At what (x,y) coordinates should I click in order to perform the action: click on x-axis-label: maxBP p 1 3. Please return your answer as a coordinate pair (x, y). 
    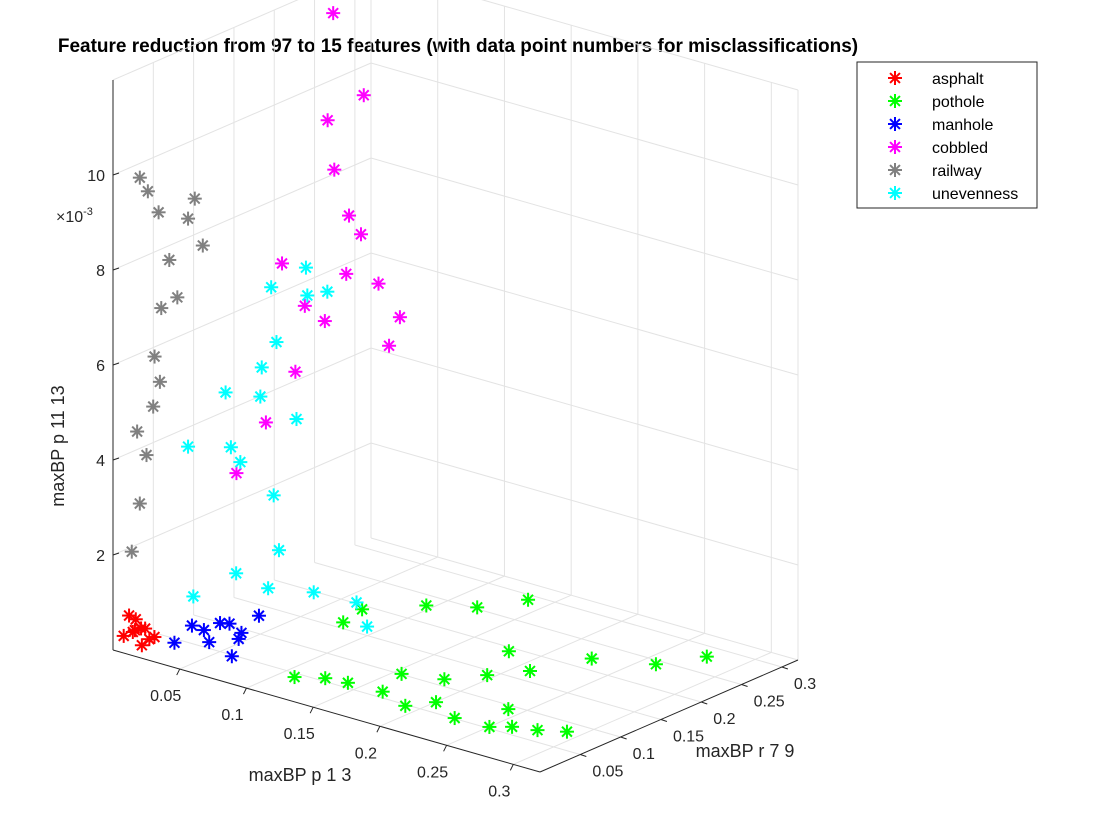
    Looking at the image, I should click on (300, 775).